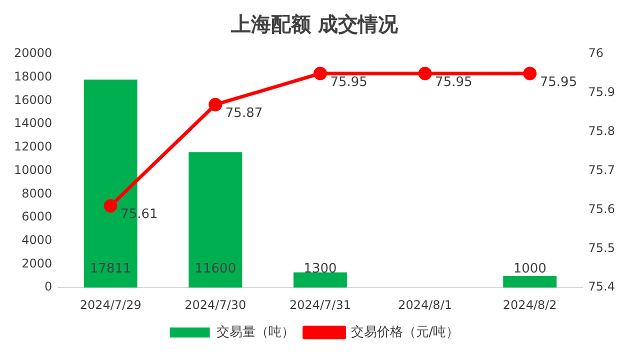 The width and height of the screenshot is (635, 355). What do you see at coordinates (405, 332) in the screenshot?
I see `legend-label: 交易价格（元/吨）` at bounding box center [405, 332].